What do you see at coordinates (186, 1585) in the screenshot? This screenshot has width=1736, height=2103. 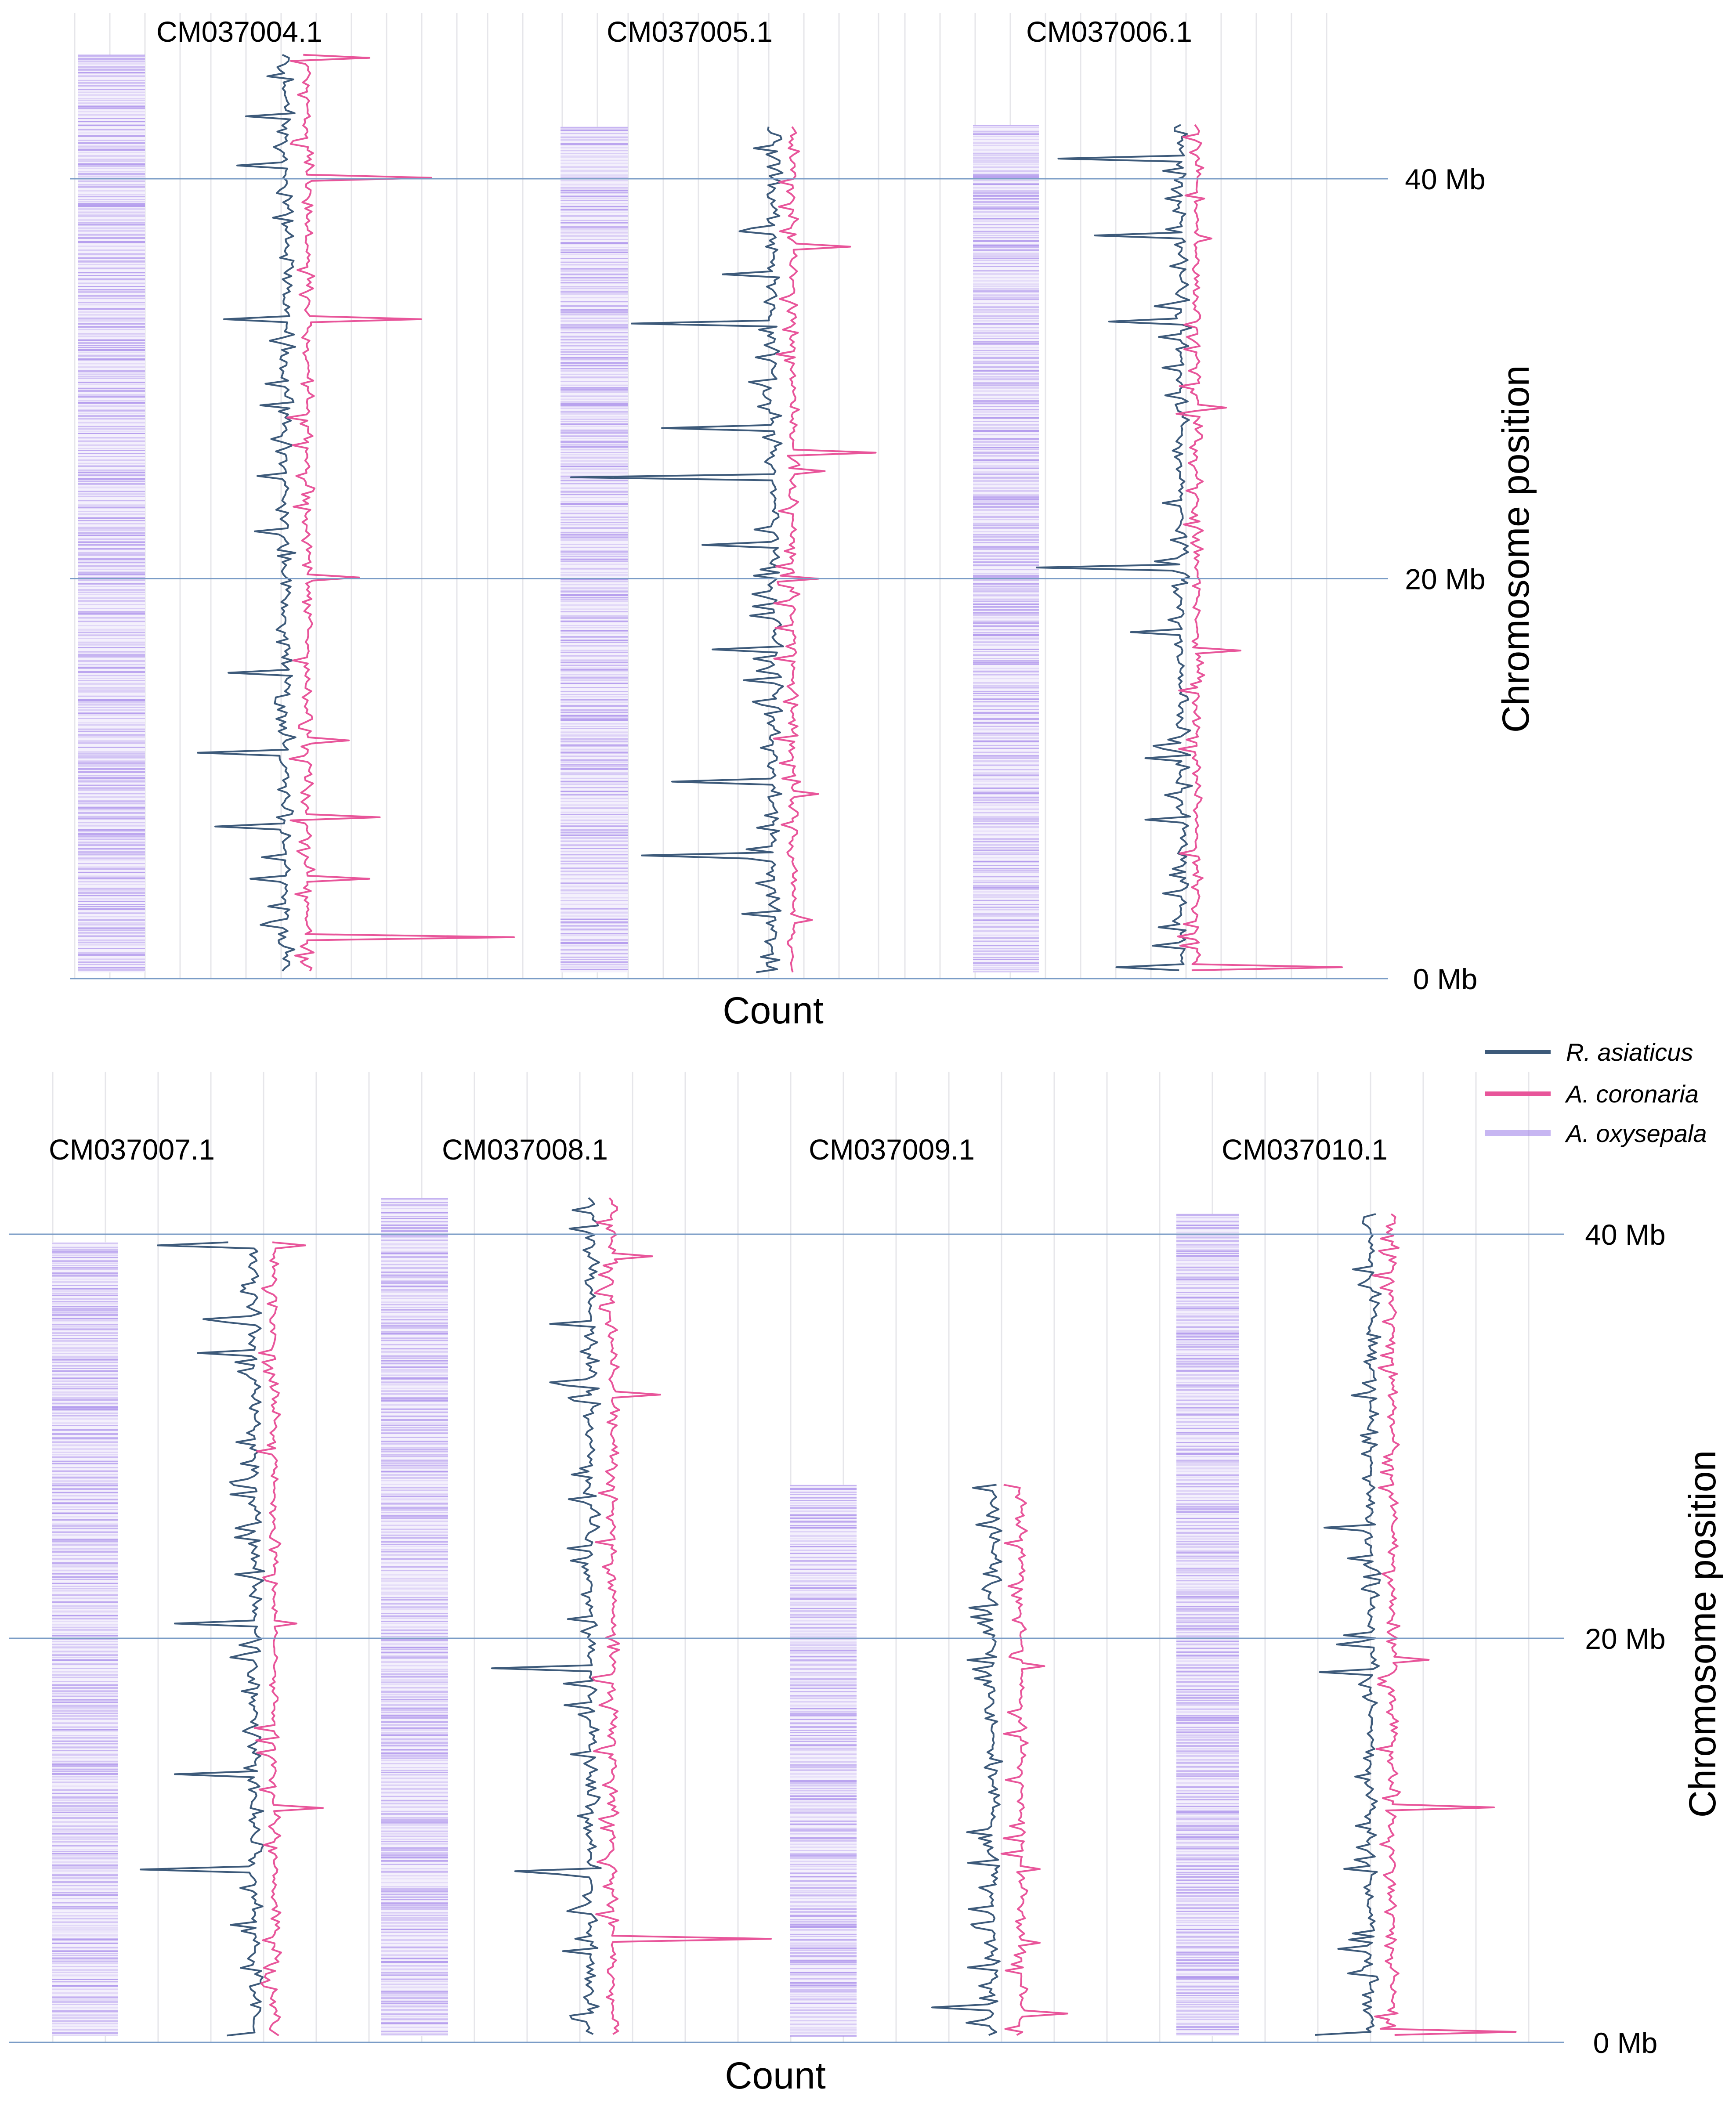 I see `chromosome-CM037007.1: CM037007.1` at bounding box center [186, 1585].